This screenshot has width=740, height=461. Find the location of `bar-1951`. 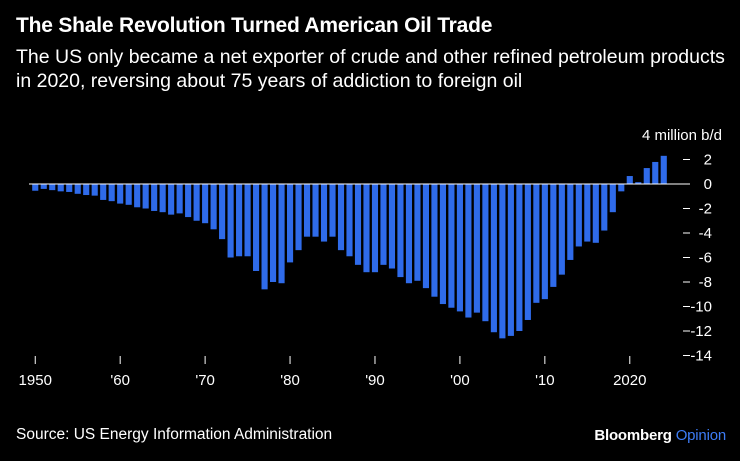

bar-1951 is located at coordinates (43, 186).